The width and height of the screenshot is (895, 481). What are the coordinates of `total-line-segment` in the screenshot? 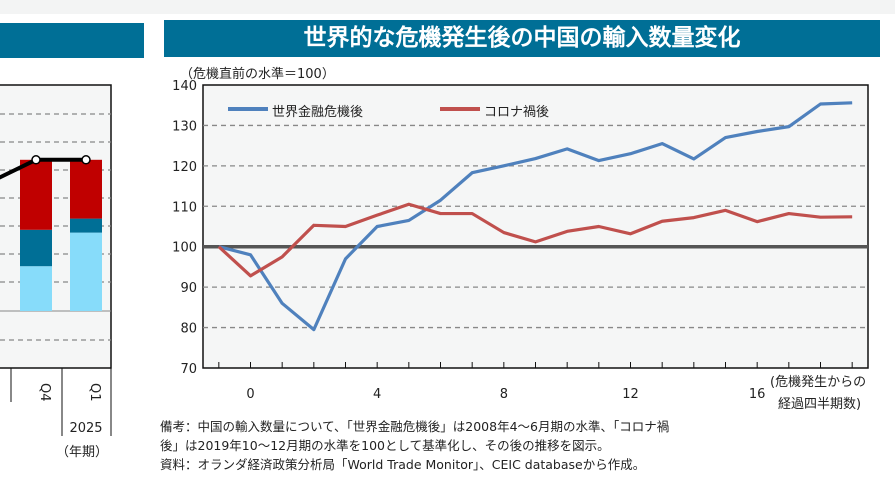 It's located at (18, 169).